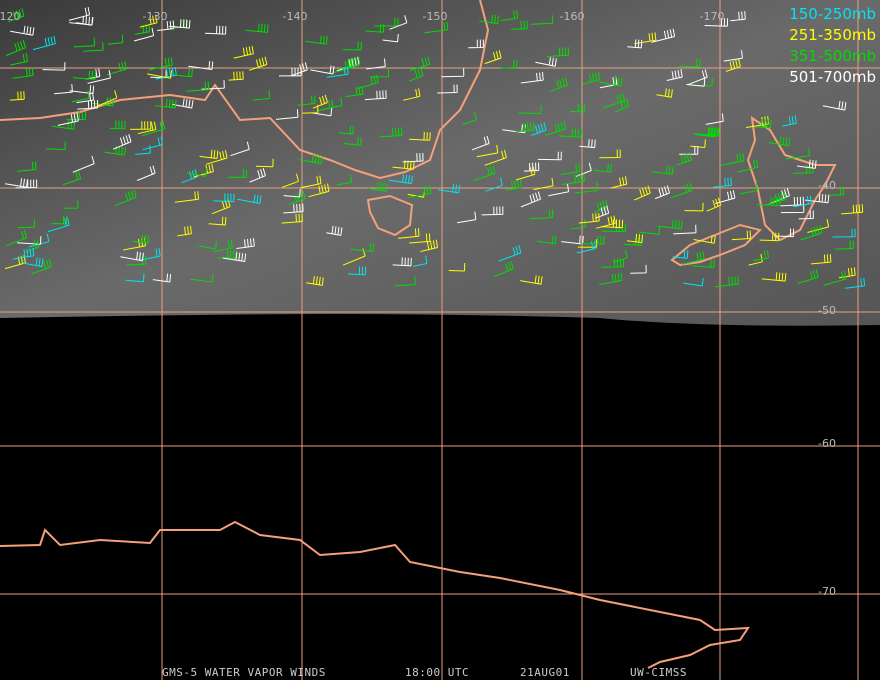 Image resolution: width=880 pixels, height=680 pixels. Describe the element at coordinates (658, 672) in the screenshot. I see `footer-text: UW-CIMSS` at that location.